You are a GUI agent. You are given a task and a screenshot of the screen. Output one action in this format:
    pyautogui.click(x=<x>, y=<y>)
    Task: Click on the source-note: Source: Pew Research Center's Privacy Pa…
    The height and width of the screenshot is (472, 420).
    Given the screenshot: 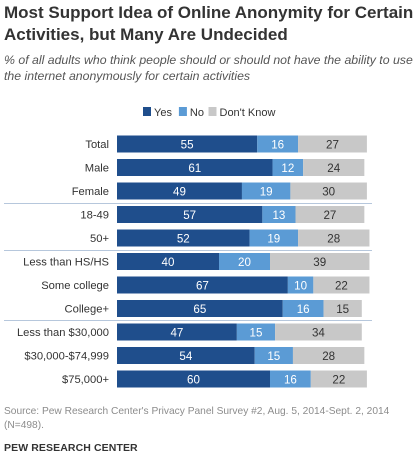 What is the action you would take?
    pyautogui.click(x=197, y=418)
    